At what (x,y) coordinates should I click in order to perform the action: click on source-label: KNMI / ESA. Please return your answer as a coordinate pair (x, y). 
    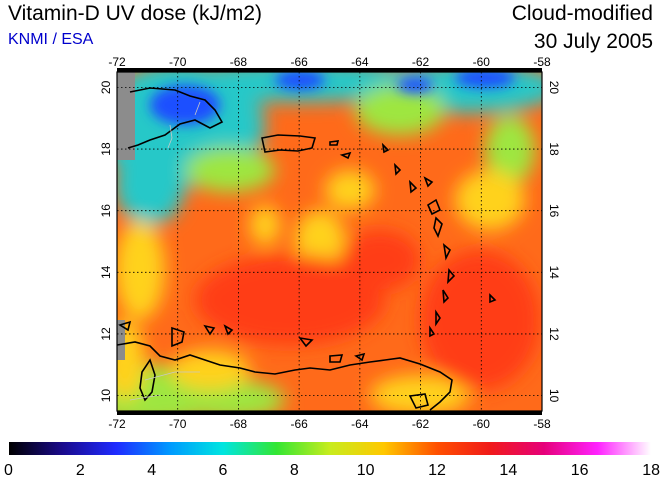
    Looking at the image, I should click on (51, 39).